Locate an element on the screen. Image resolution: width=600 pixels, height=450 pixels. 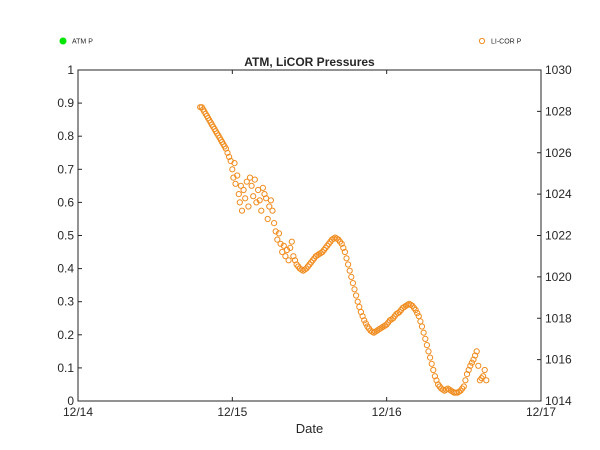
x-tick-label: 12/16 is located at coordinates (387, 412).